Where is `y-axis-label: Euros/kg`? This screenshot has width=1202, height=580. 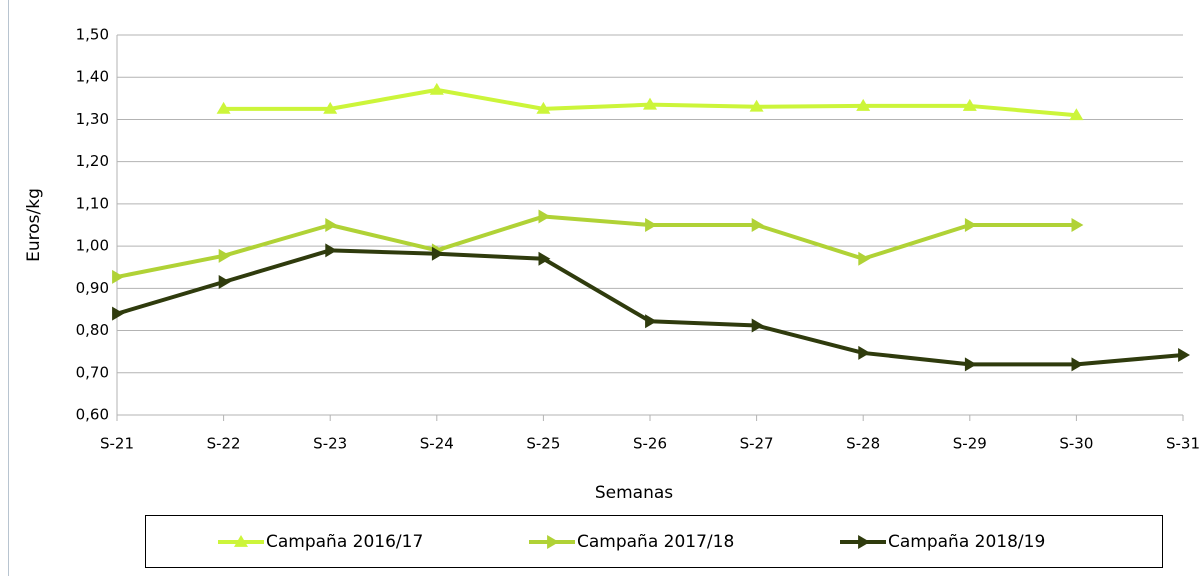 y-axis-label: Euros/kg is located at coordinates (34, 225).